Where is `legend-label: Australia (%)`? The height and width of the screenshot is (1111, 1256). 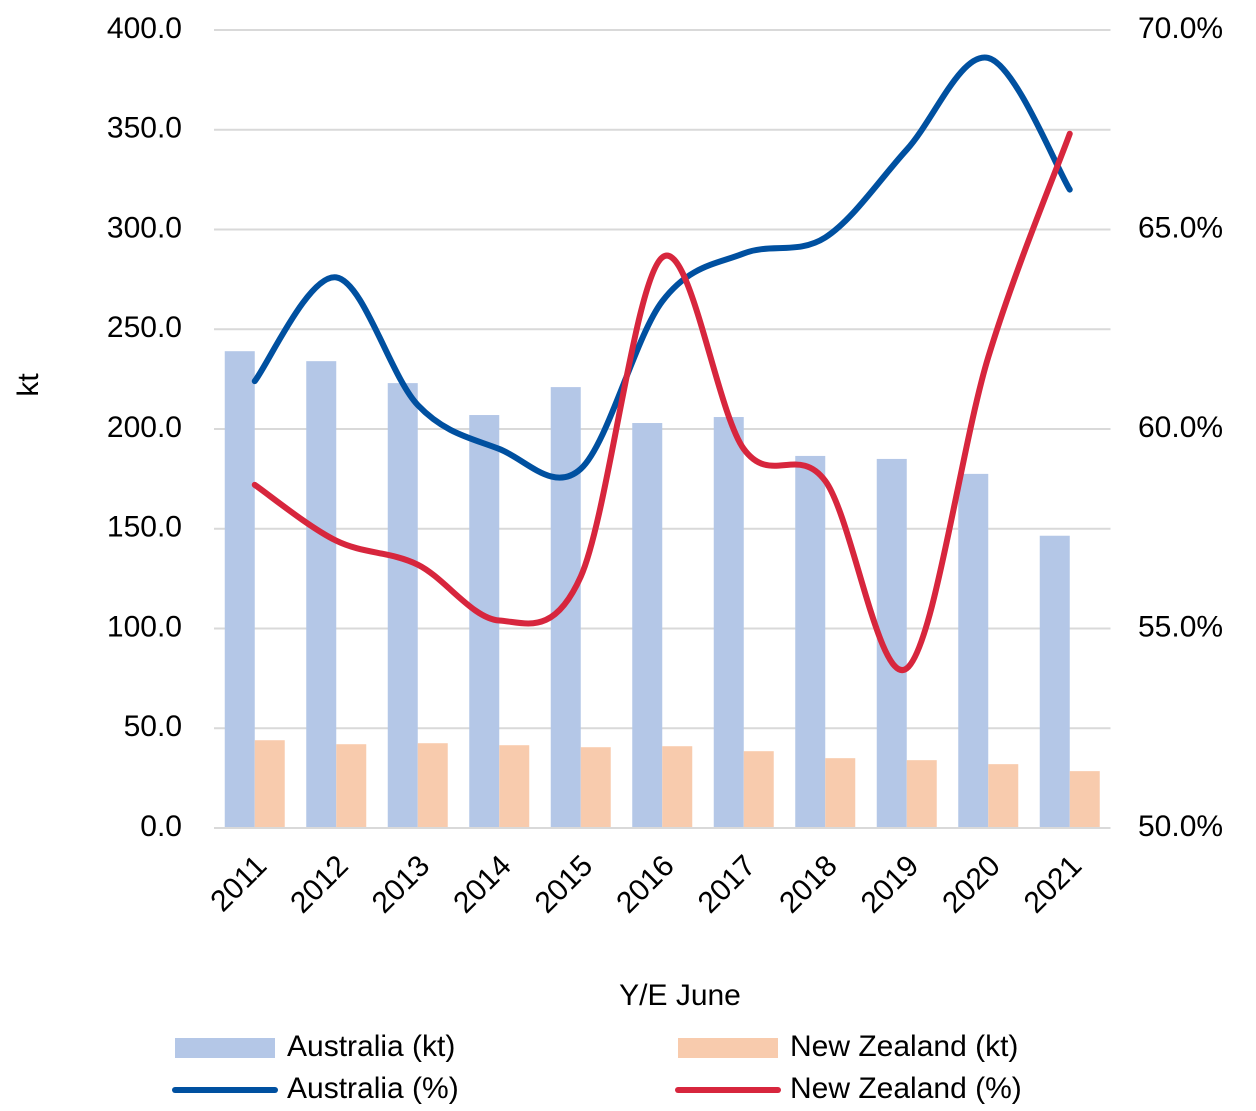
legend-label: Australia (%) is located at coordinates (373, 1088).